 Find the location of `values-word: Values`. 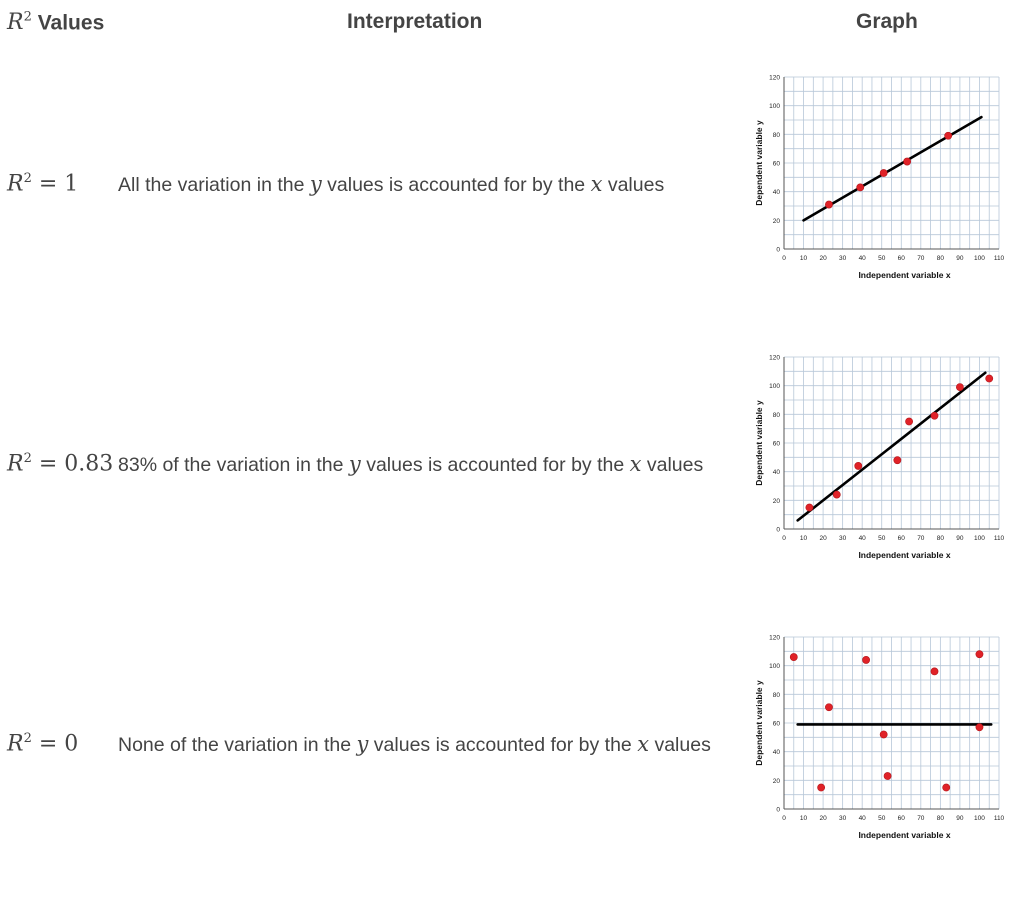

values-word: Values is located at coordinates (68, 23).